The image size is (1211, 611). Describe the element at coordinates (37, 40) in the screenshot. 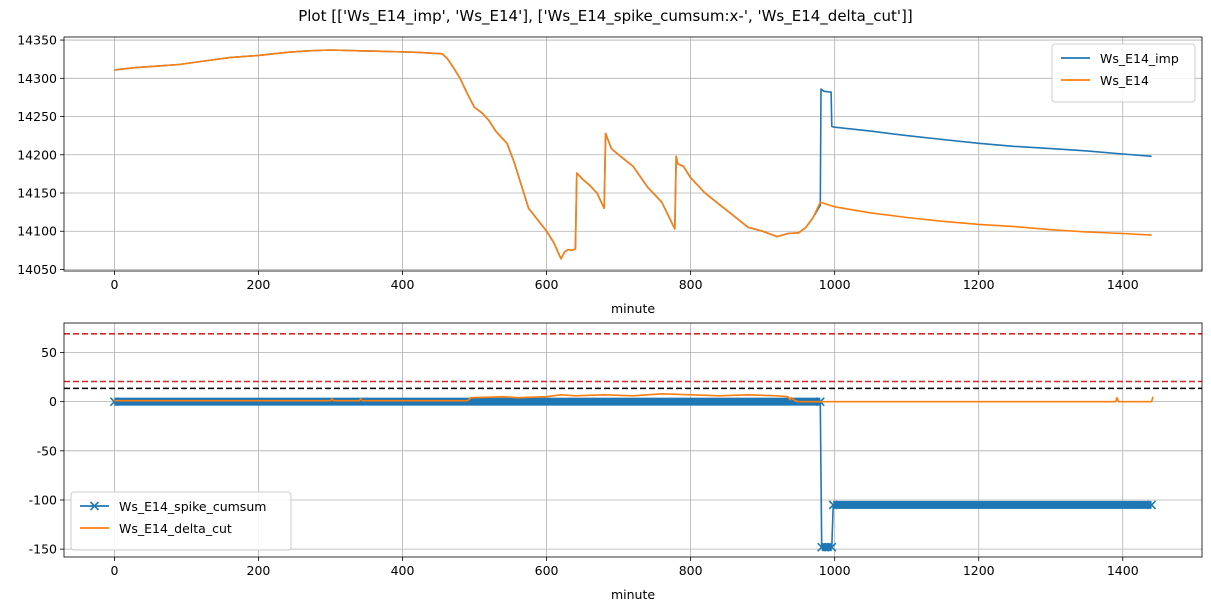

I see `top-ytick-label: 14350` at that location.